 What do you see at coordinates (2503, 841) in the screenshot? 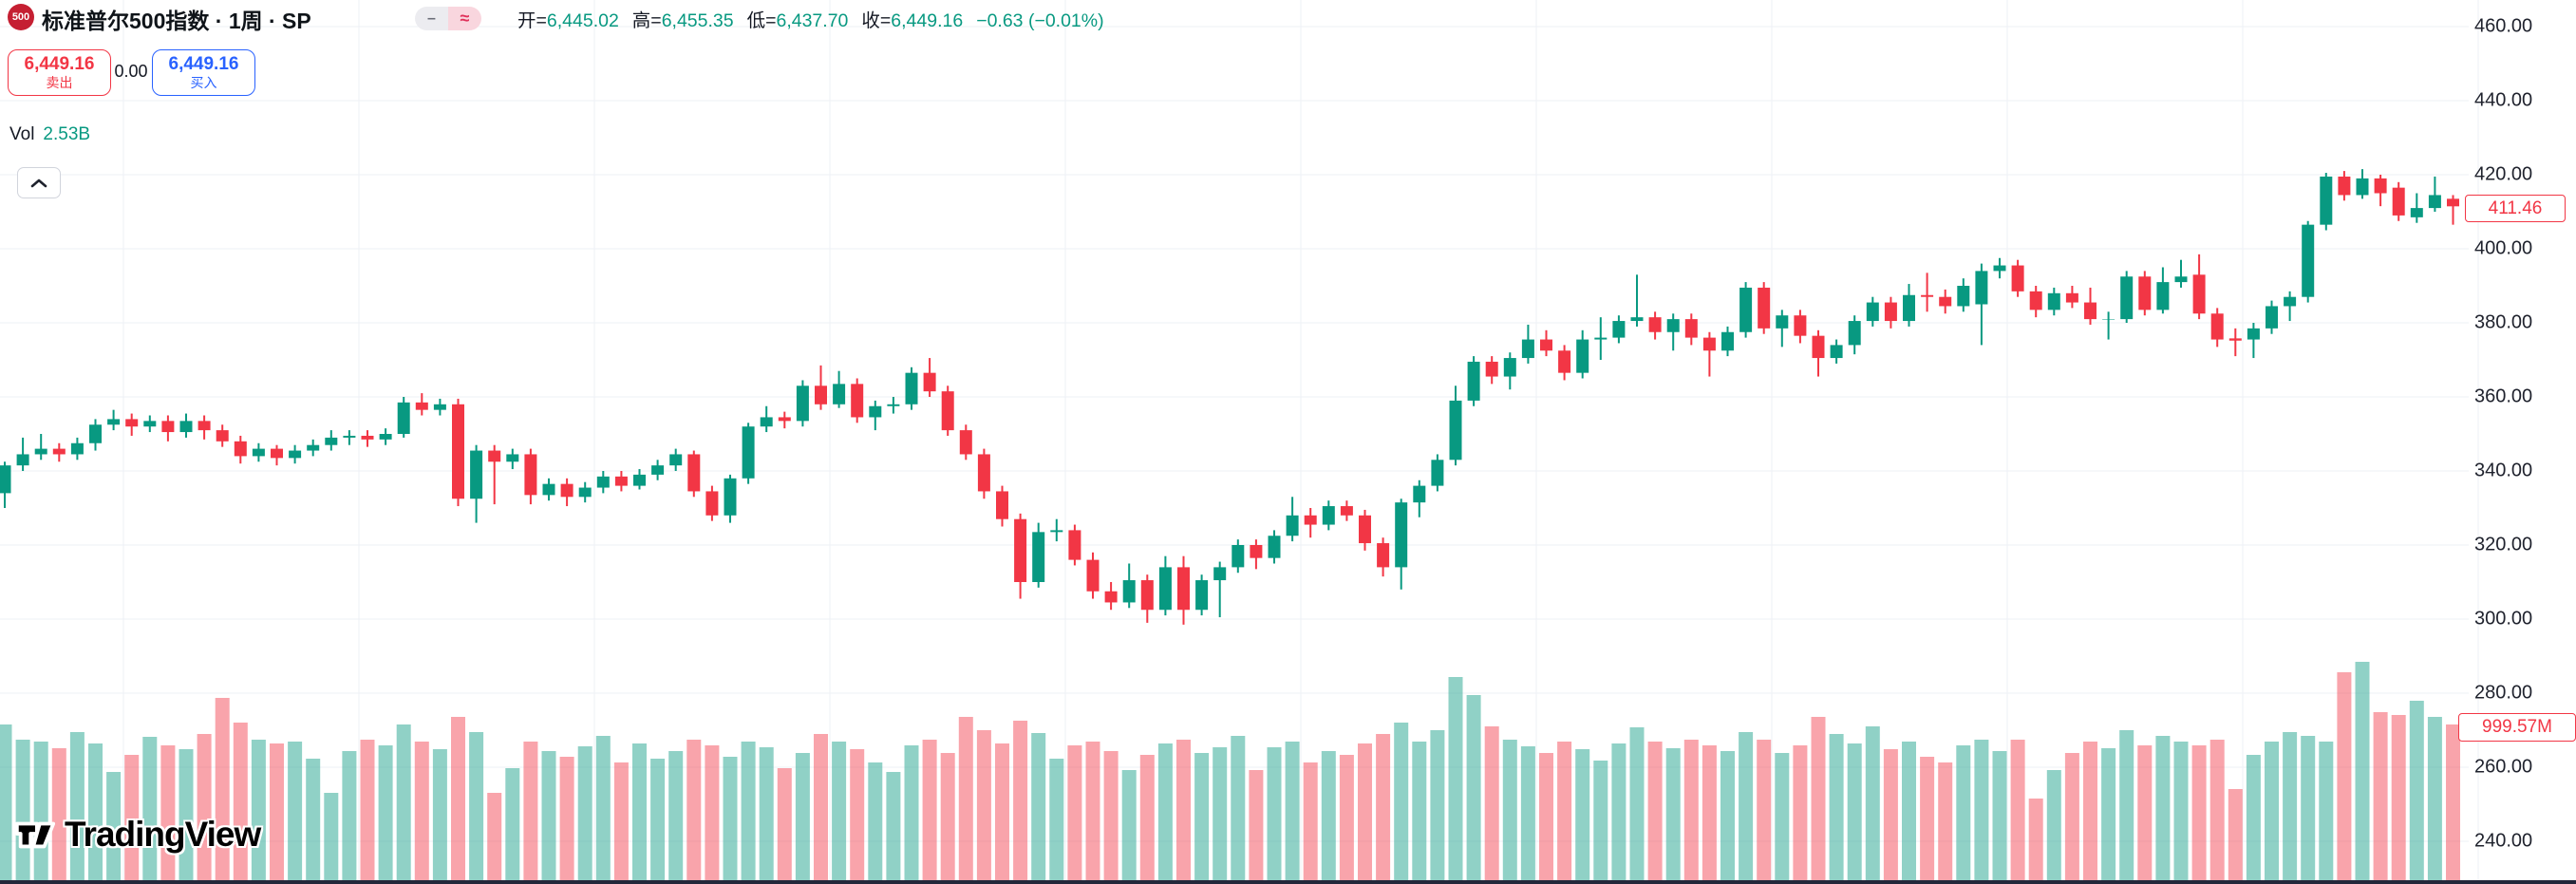
I see `price-axis-label: 240.00` at bounding box center [2503, 841].